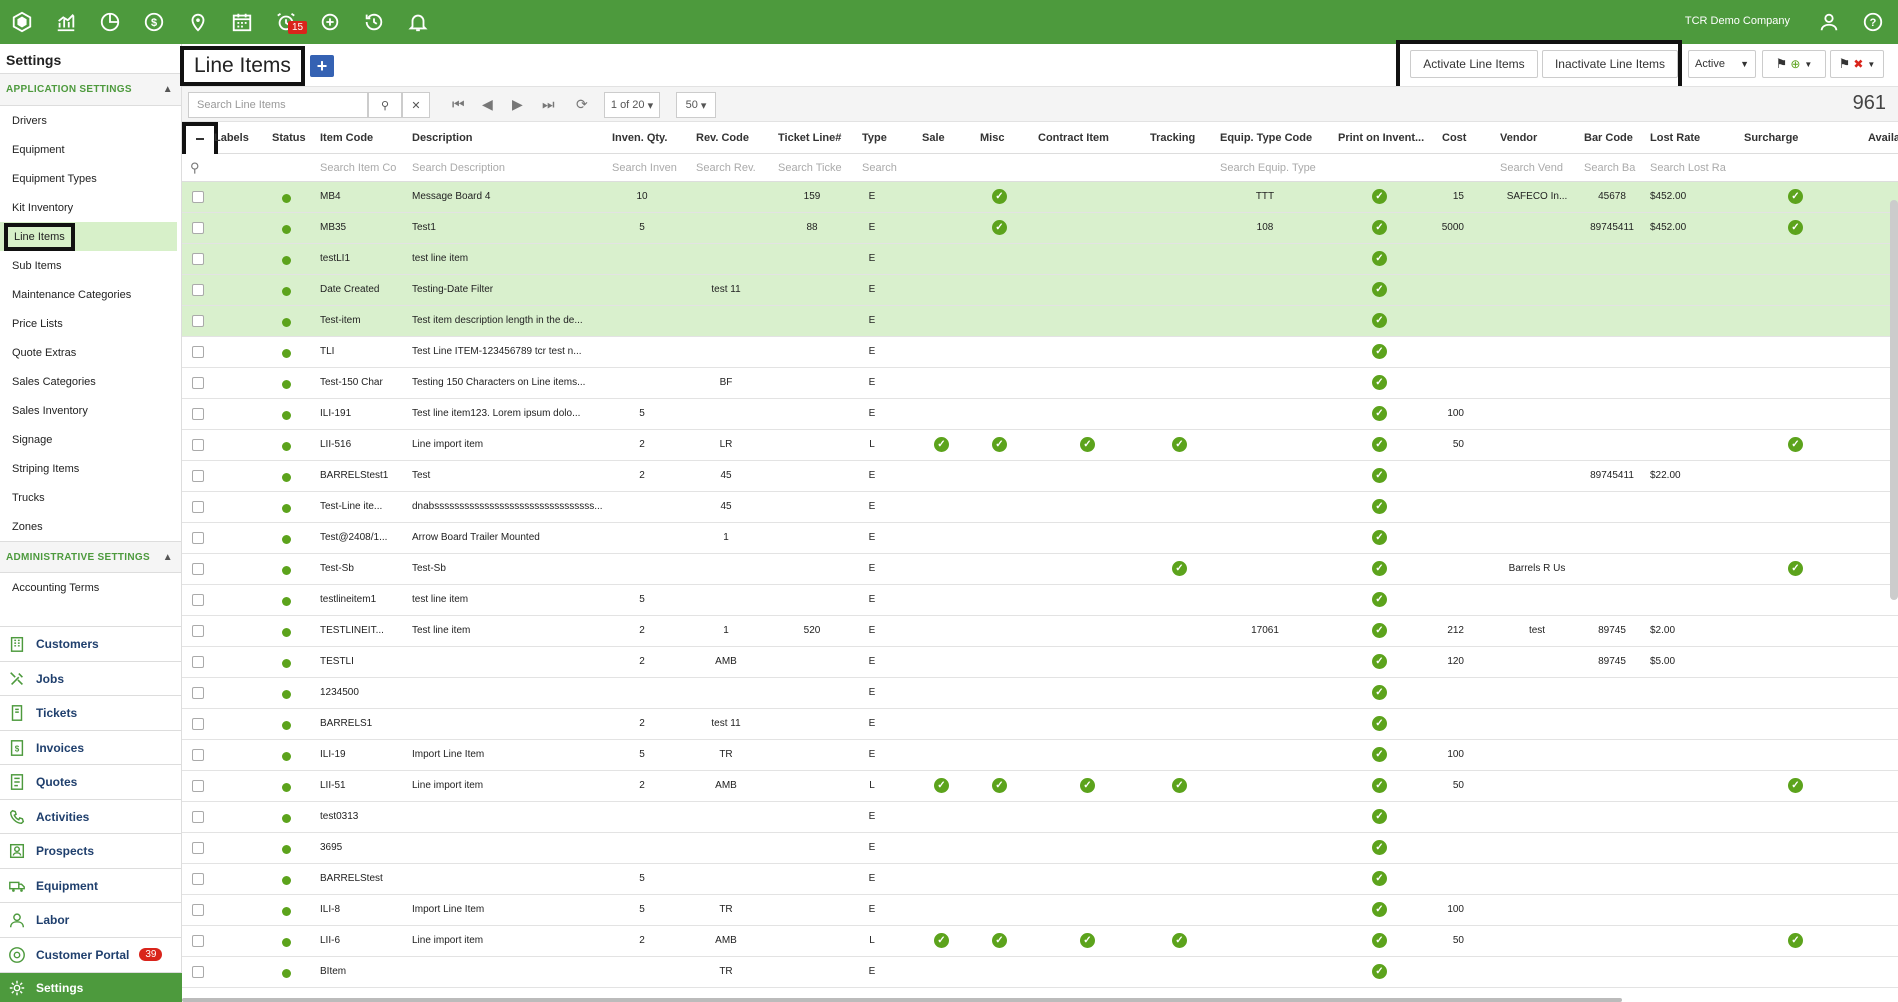  I want to click on map-pin-icon, so click(198, 22).